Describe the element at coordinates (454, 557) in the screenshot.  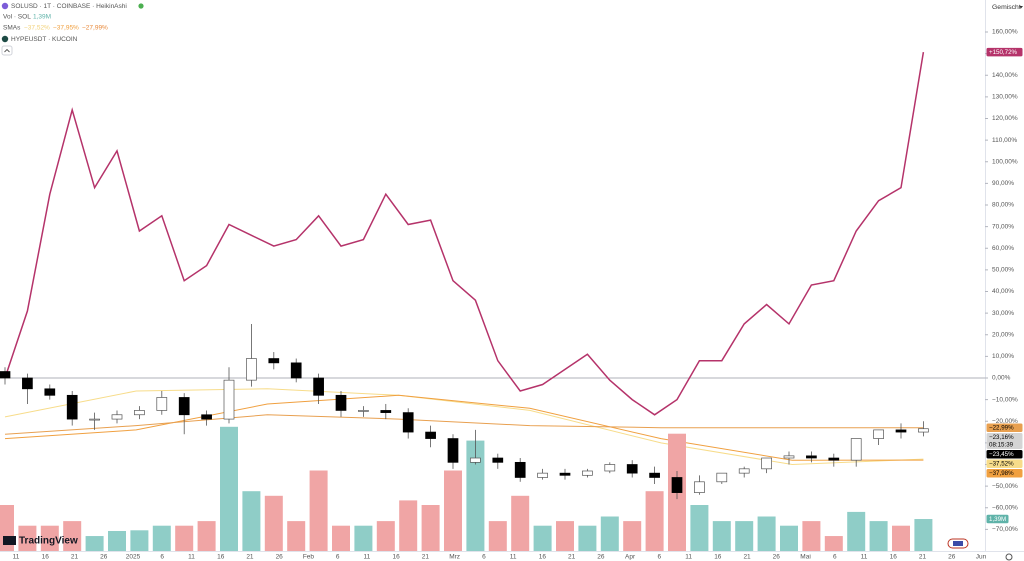
I see `x-tick-label: Mrz` at that location.